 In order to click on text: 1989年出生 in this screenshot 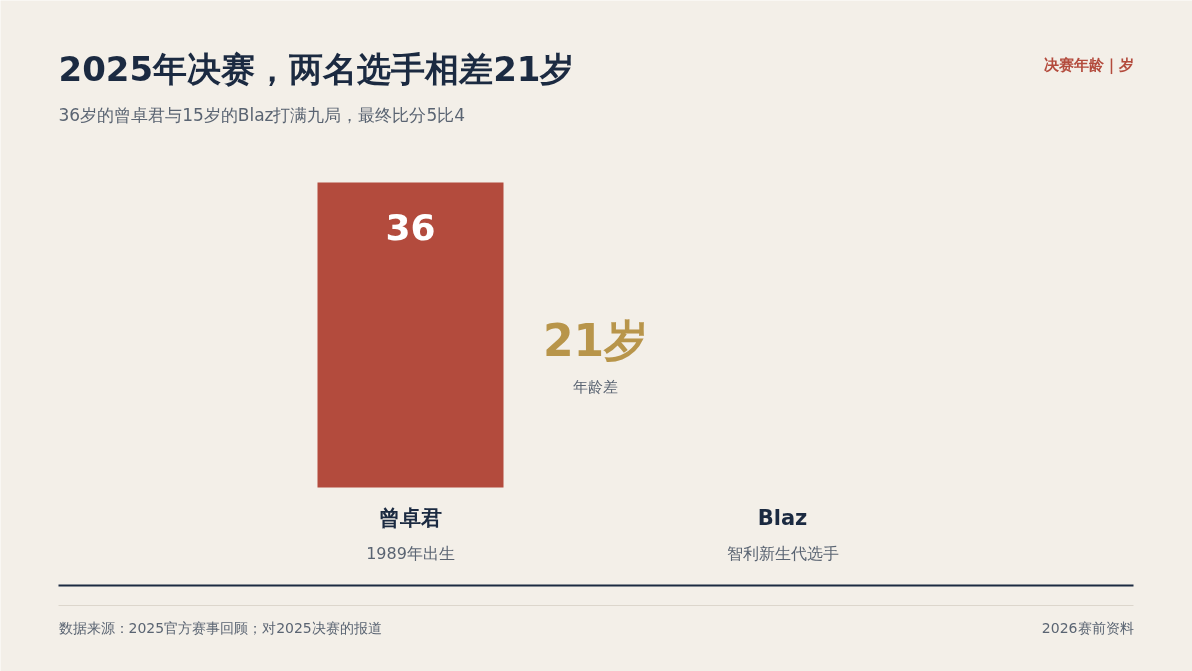, I will do `click(410, 553)`.